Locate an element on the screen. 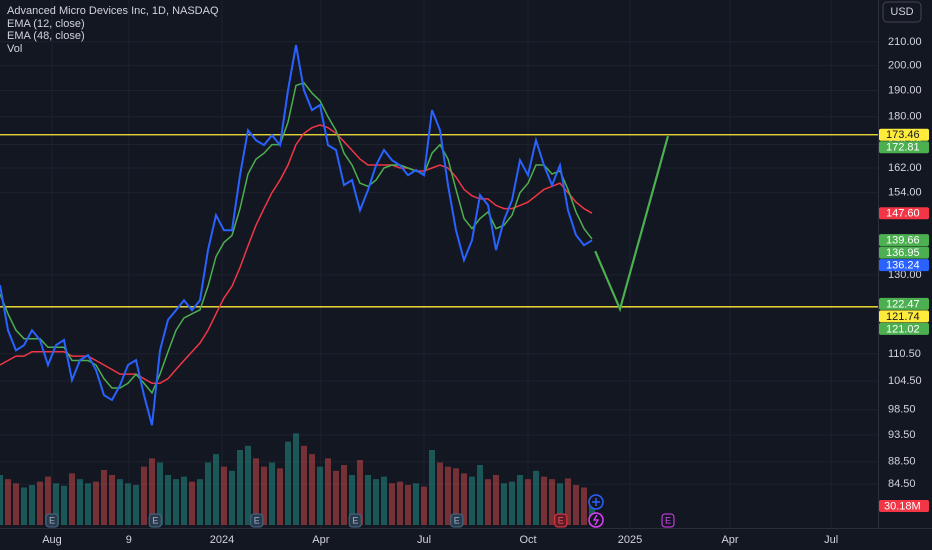 This screenshot has width=932, height=550. price-marker-label: 173.46 is located at coordinates (903, 135).